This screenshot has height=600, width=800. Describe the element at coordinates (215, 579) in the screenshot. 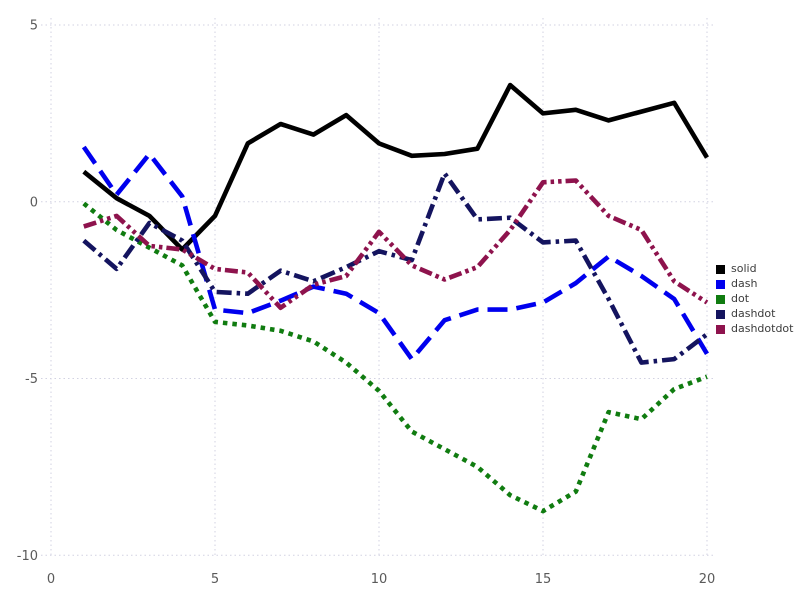

I see `x-tick-label-5: 5` at that location.